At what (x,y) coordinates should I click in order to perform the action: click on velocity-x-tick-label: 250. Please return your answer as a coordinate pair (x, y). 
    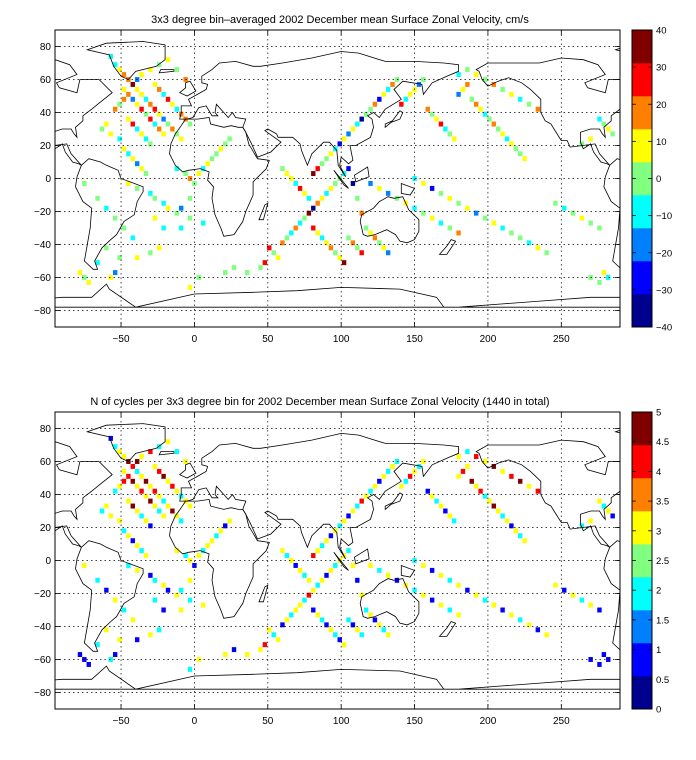
    Looking at the image, I should click on (561, 339).